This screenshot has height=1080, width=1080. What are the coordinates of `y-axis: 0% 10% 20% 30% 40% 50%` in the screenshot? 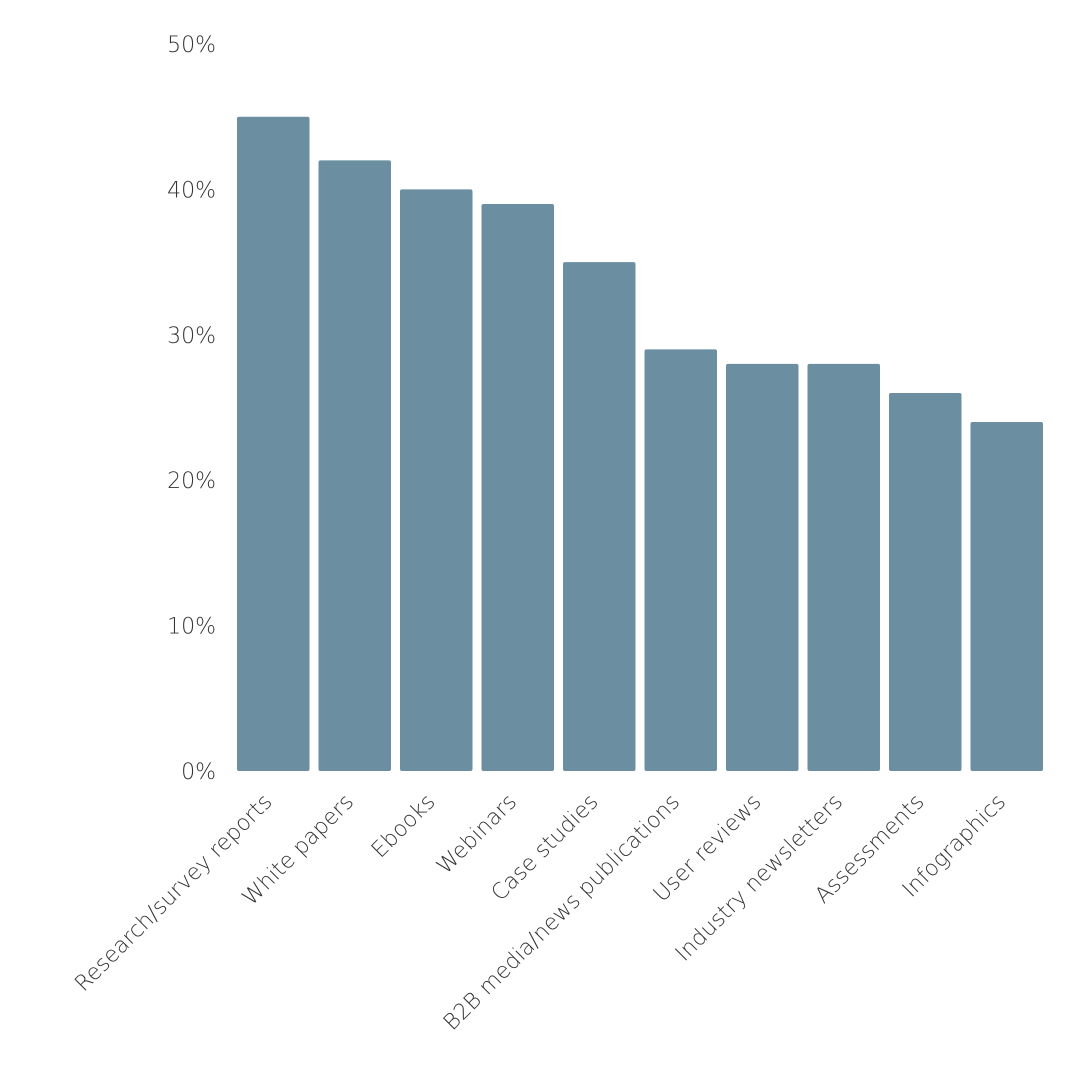 It's located at (191, 409).